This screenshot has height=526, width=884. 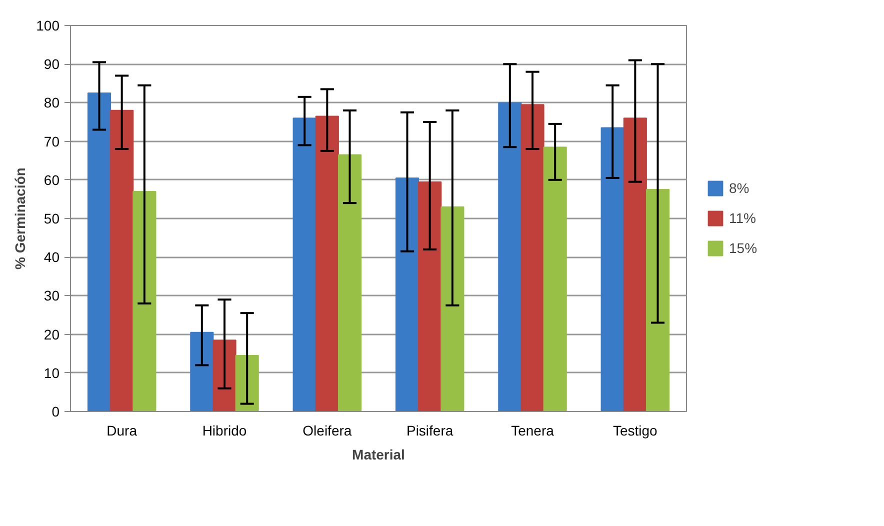 What do you see at coordinates (52, 64) in the screenshot?
I see `y-tick-label: 90` at bounding box center [52, 64].